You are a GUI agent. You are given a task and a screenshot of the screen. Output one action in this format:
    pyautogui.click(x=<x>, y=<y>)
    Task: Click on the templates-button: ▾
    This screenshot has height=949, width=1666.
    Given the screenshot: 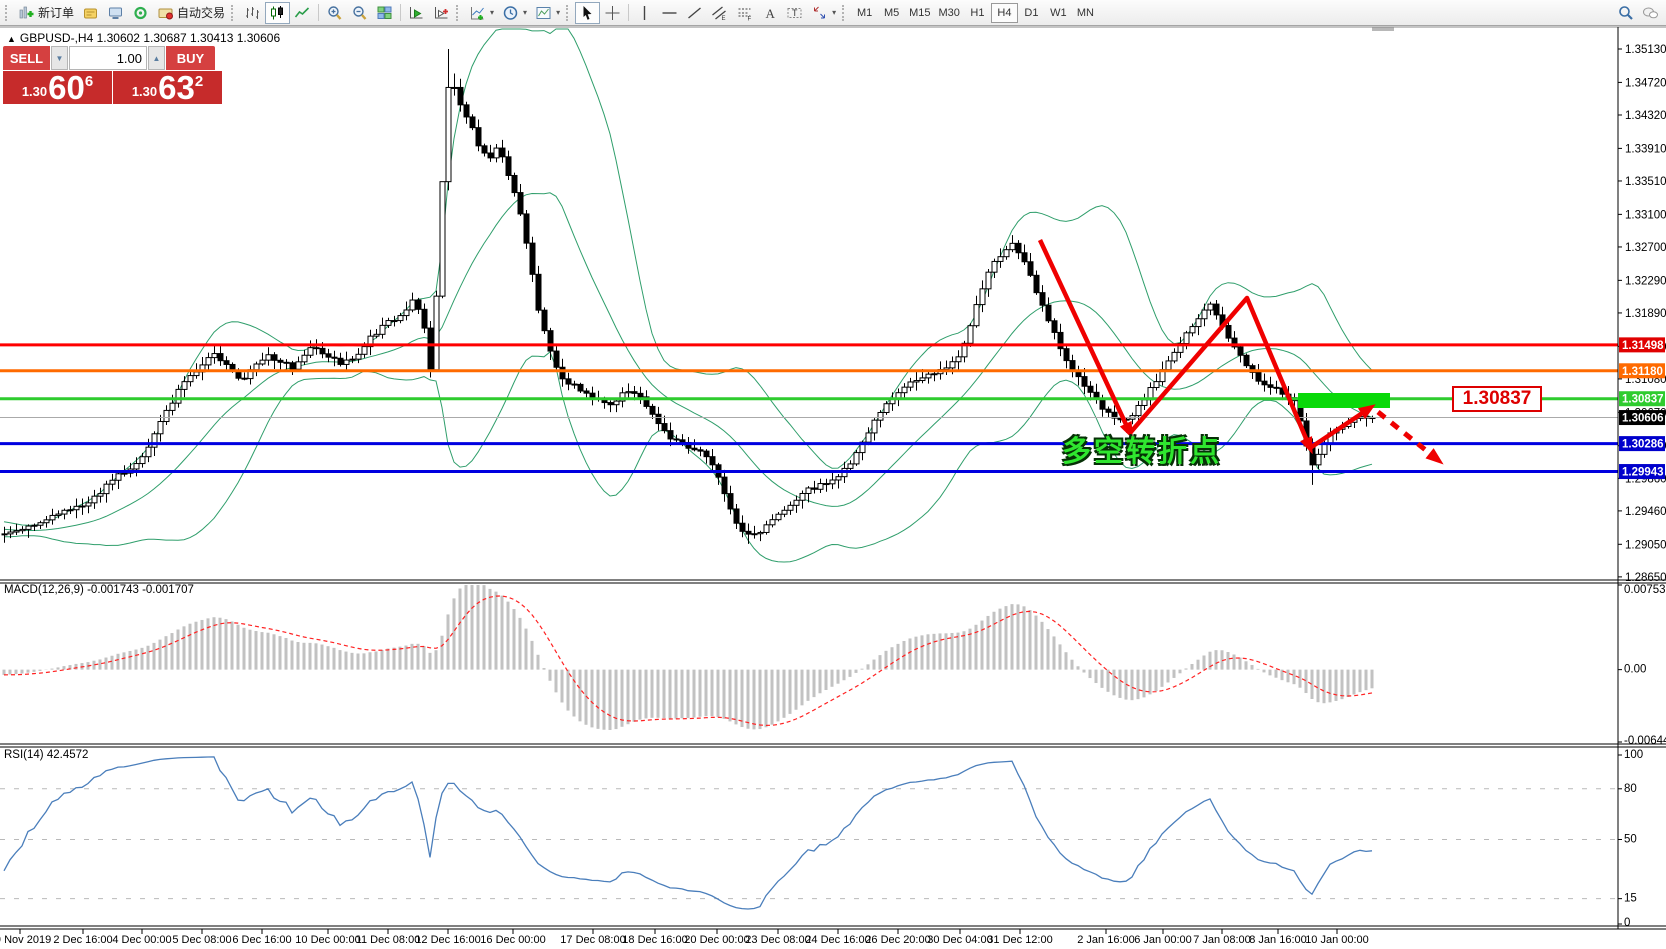 What is the action you would take?
    pyautogui.click(x=547, y=13)
    